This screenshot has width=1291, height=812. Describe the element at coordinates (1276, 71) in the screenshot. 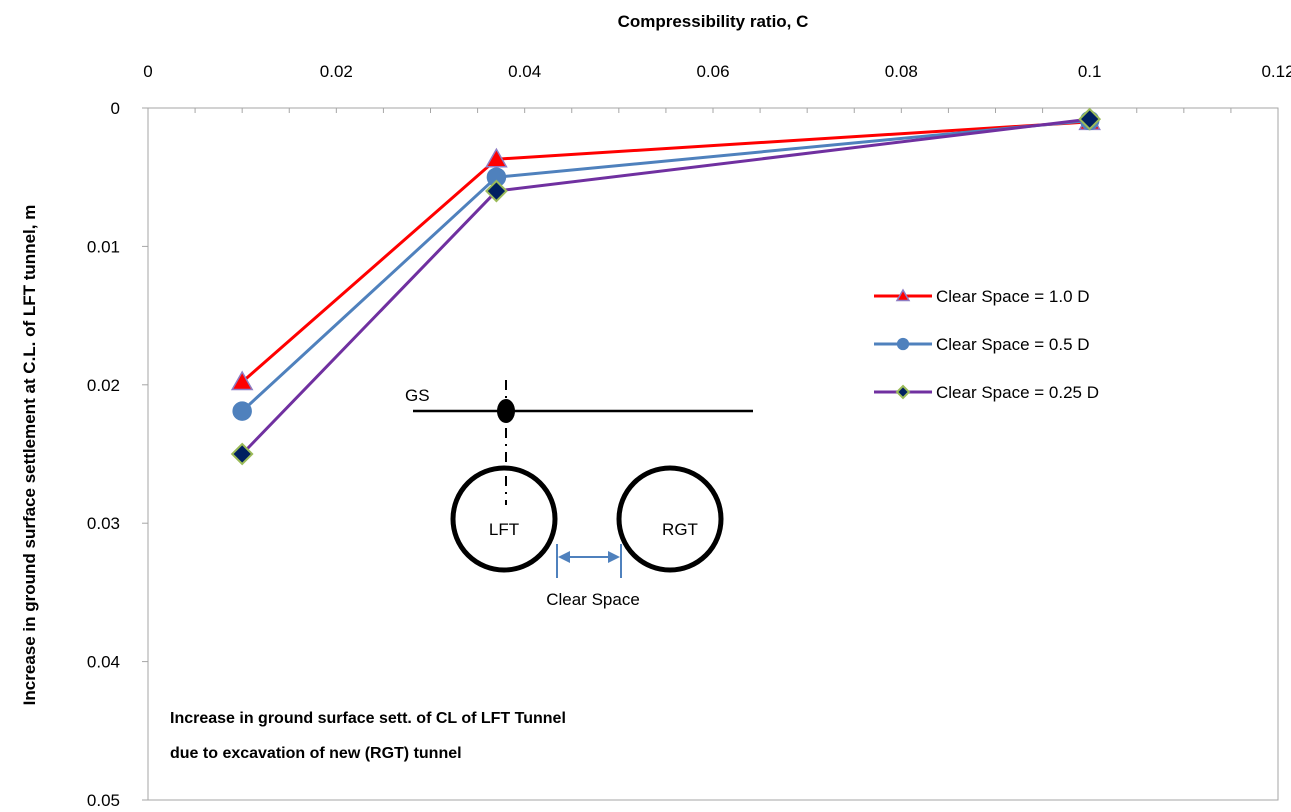

I see `x-tick-label: 0.12` at that location.